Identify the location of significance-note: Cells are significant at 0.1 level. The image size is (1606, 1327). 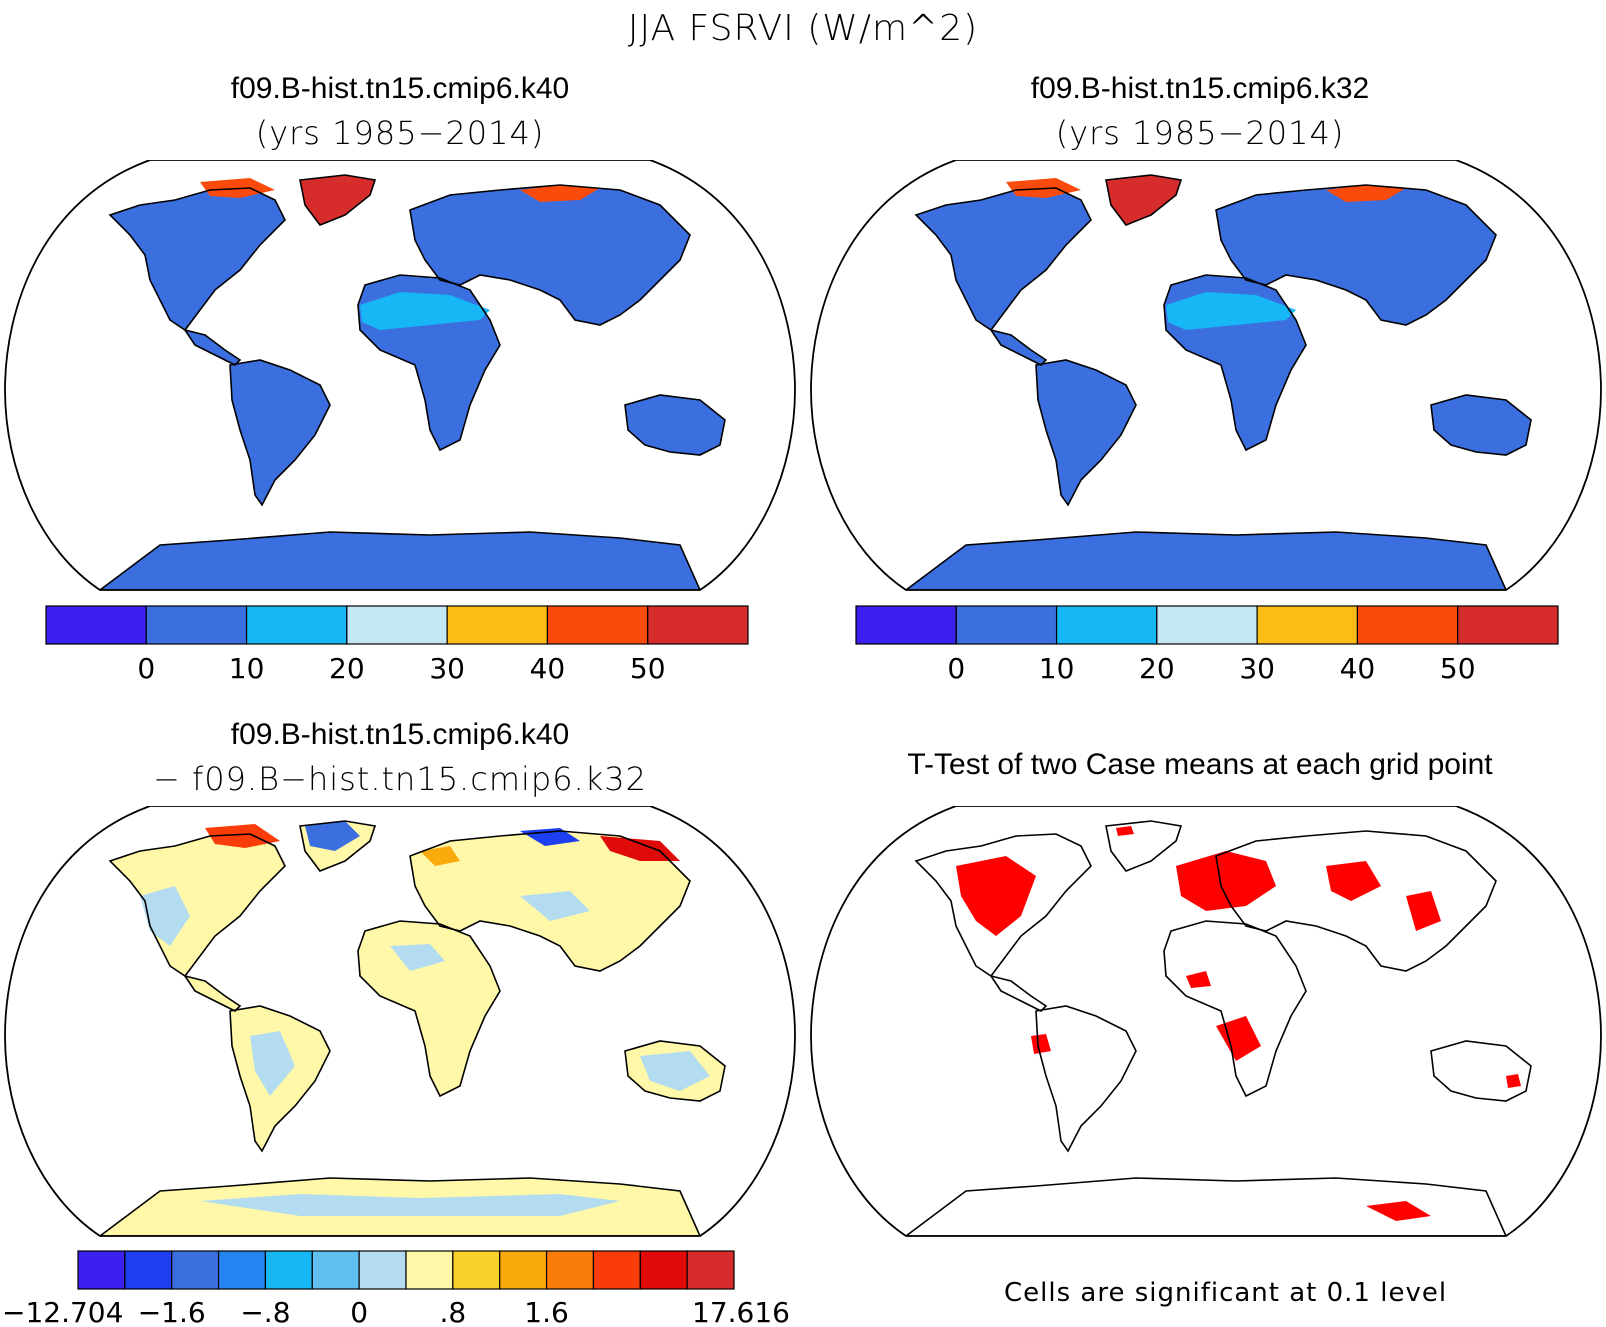
(1226, 1293).